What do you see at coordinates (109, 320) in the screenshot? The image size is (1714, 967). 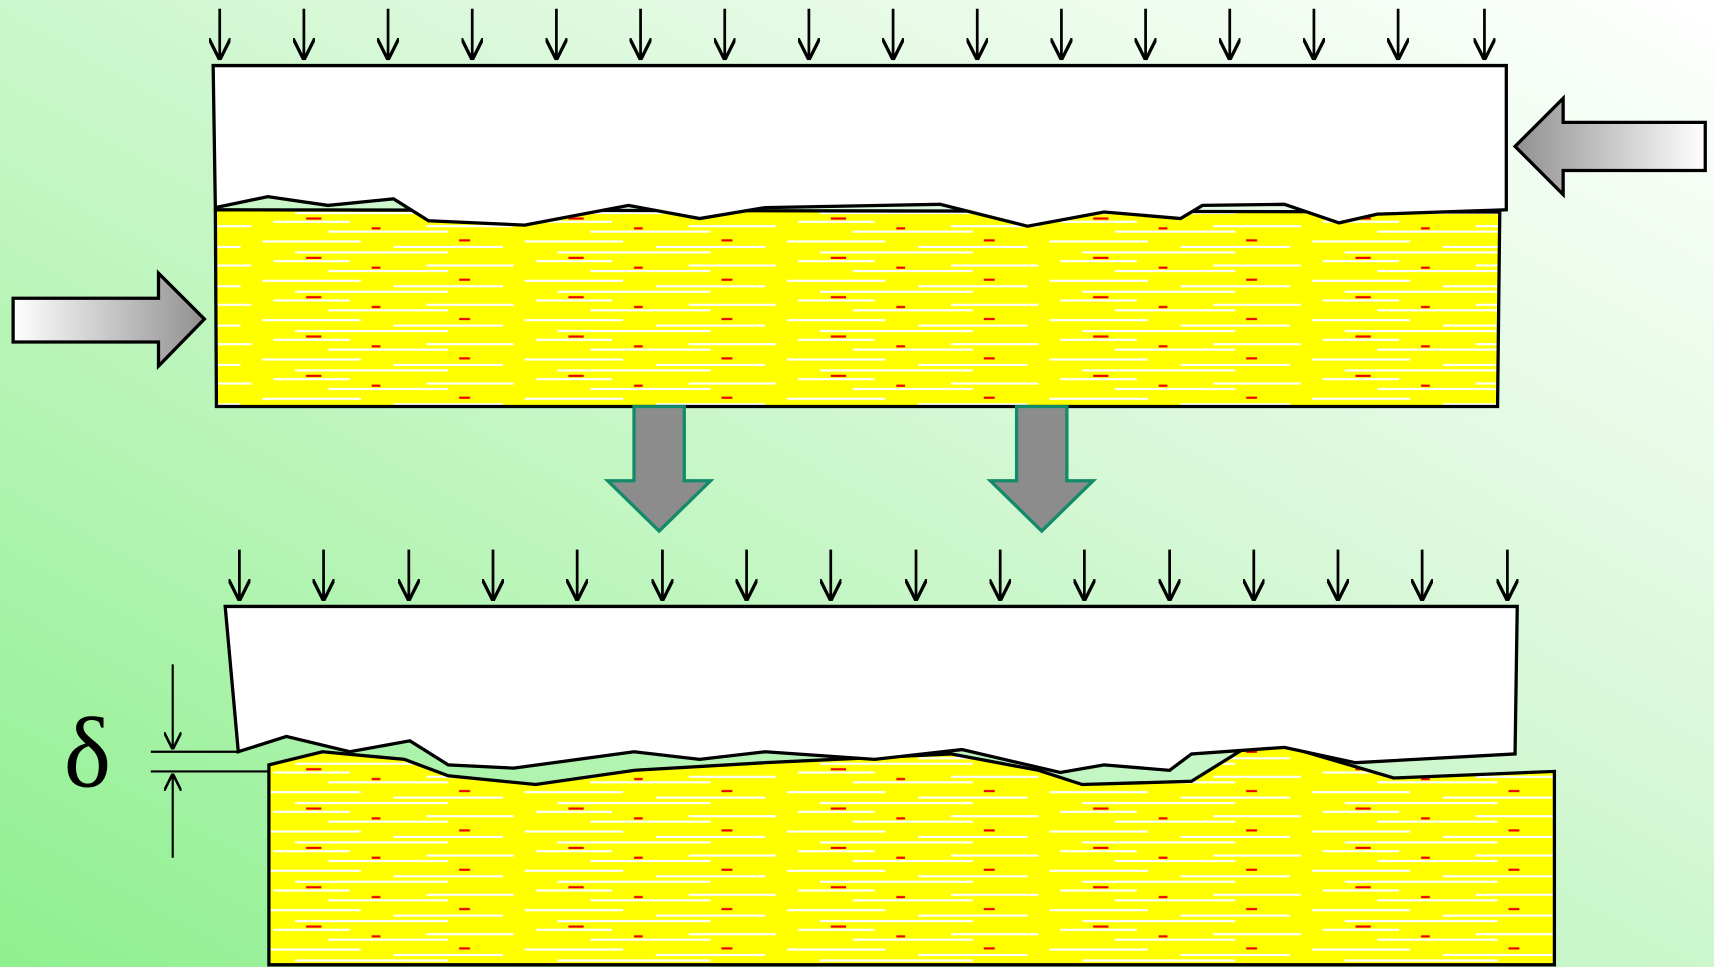 I see `shear-arrow-left` at bounding box center [109, 320].